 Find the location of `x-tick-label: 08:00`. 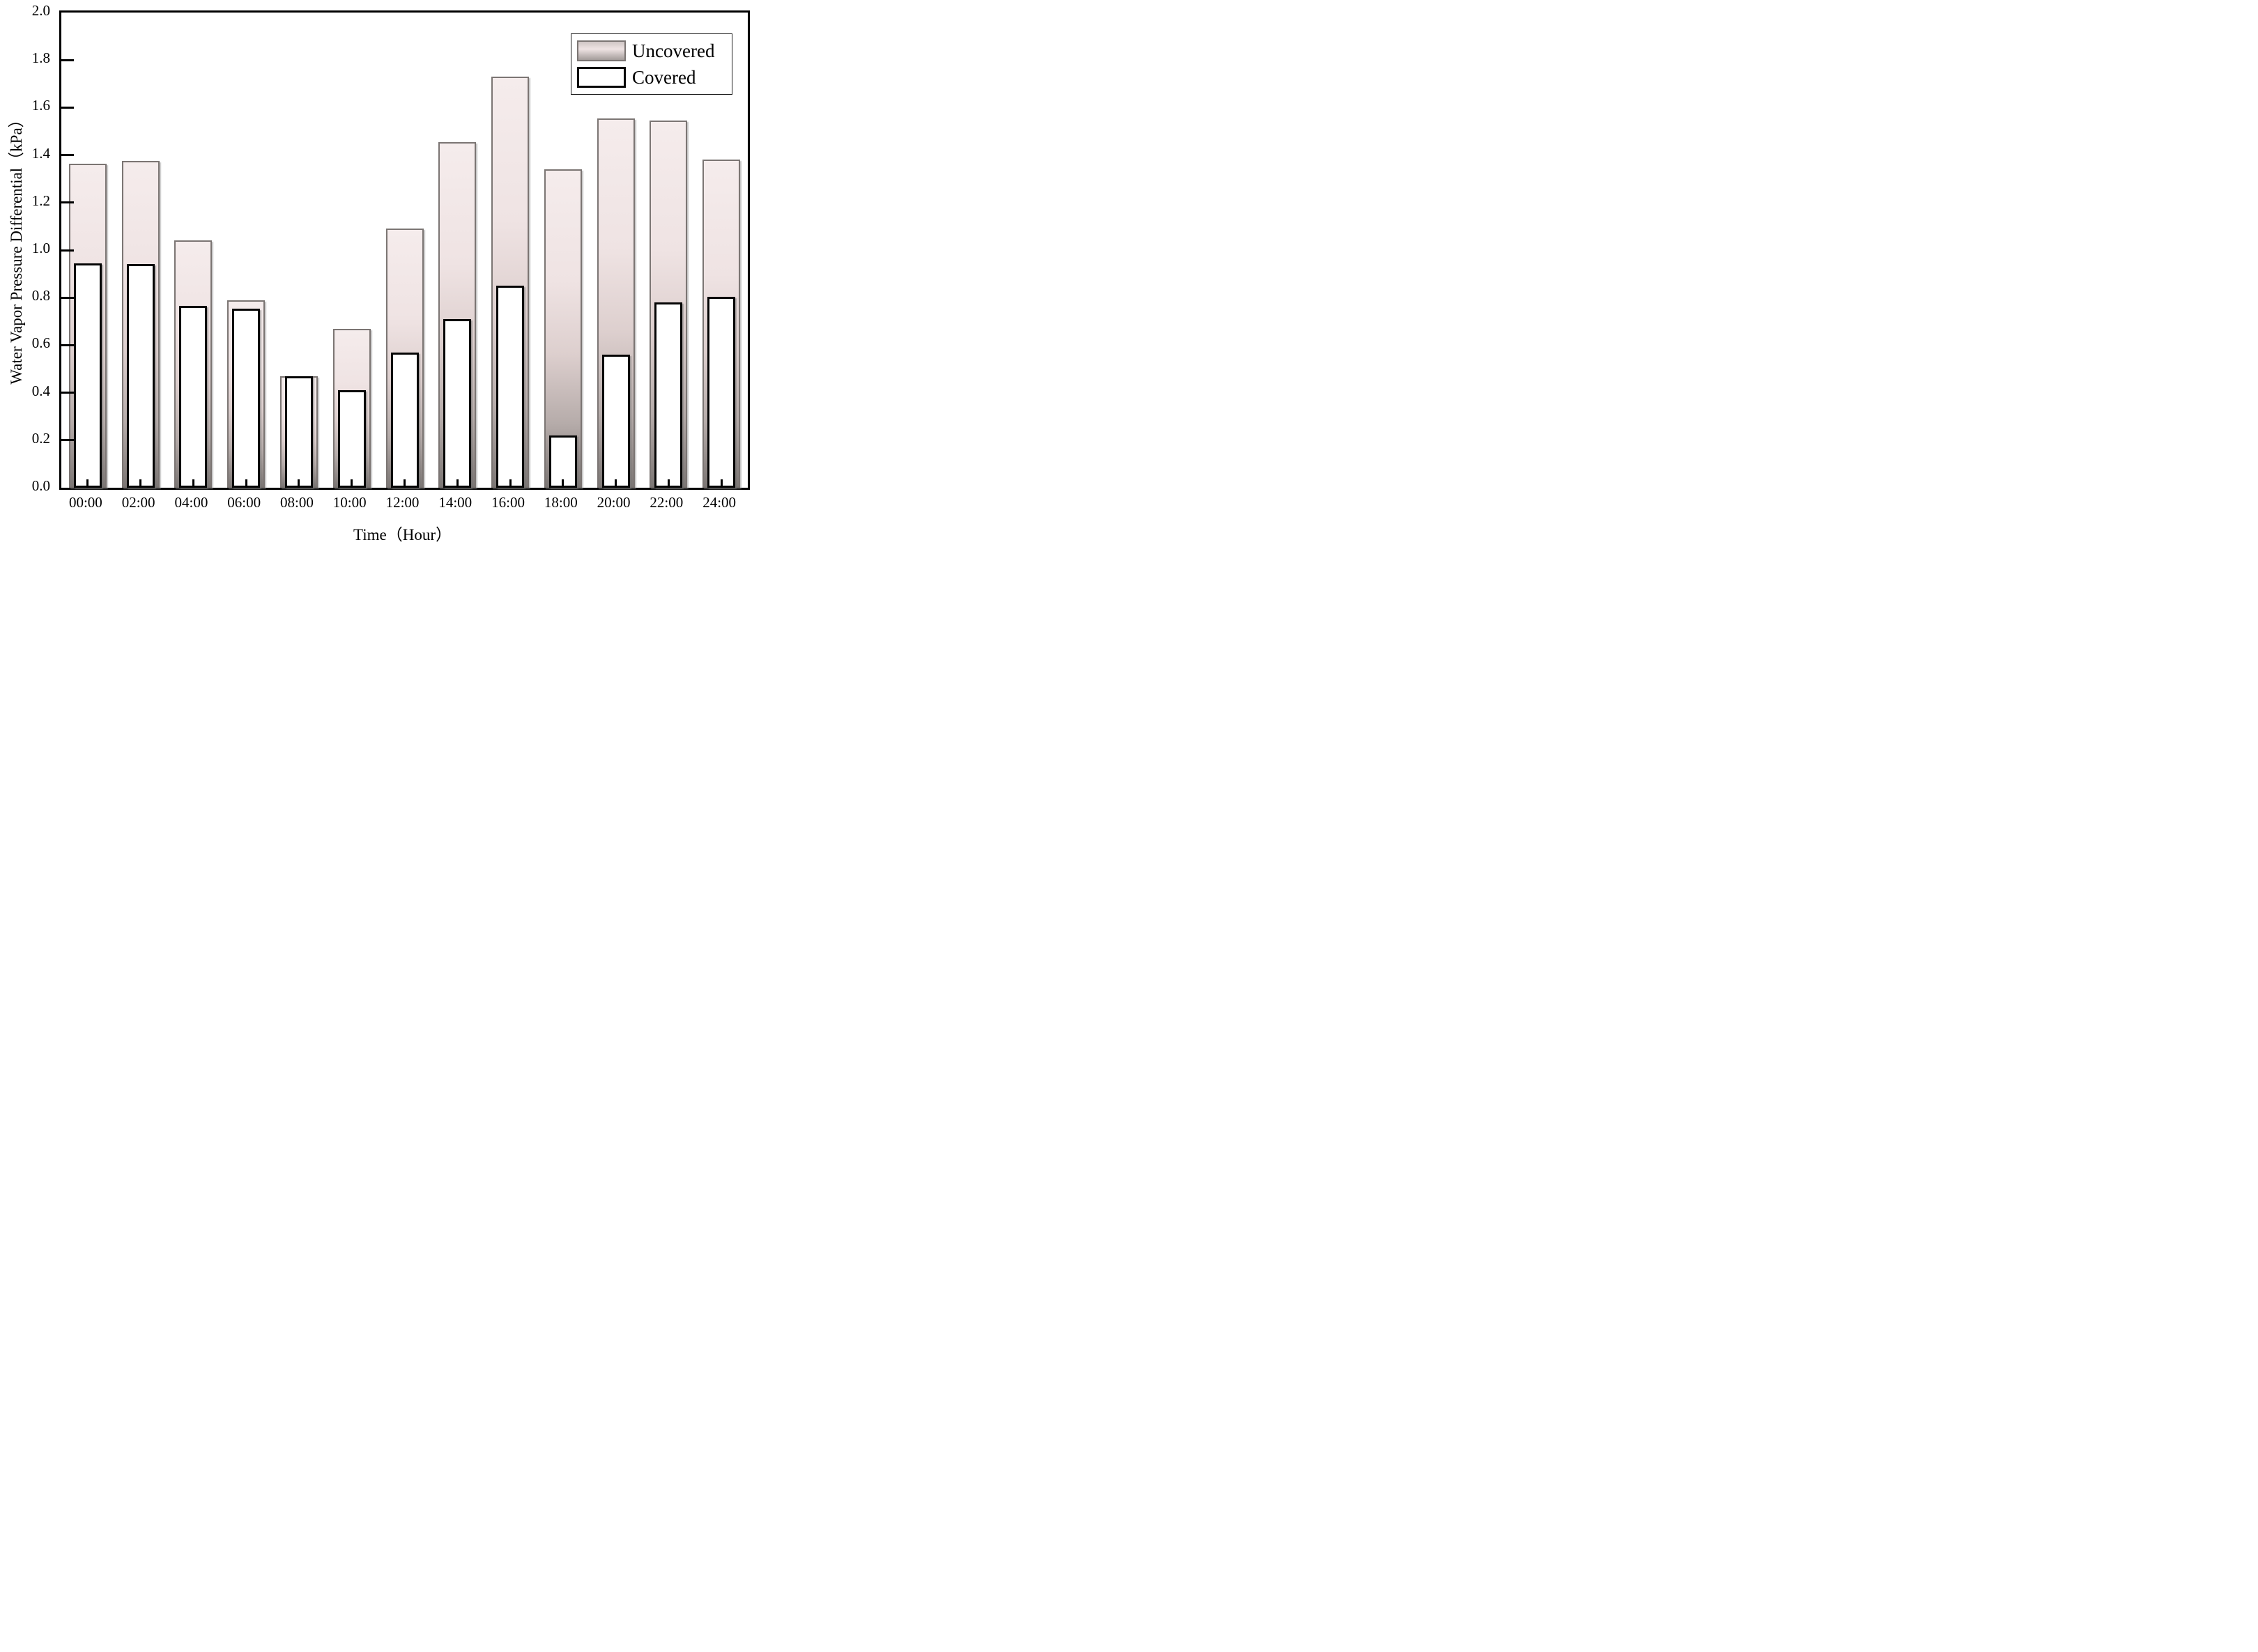

x-tick-label: 08:00 is located at coordinates (297, 502).